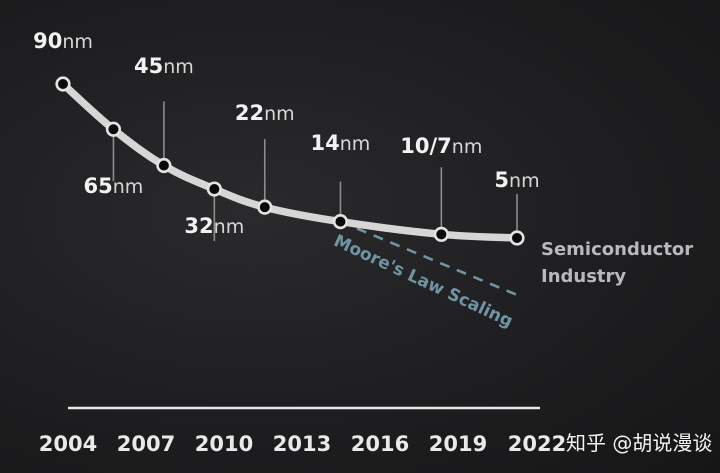 Image resolution: width=720 pixels, height=473 pixels. What do you see at coordinates (146, 444) in the screenshot?
I see `x-tick-2007: 2007` at bounding box center [146, 444].